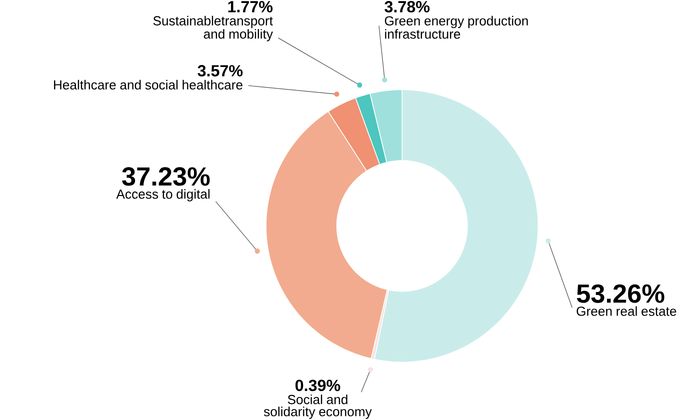 The height and width of the screenshot is (420, 688). Describe the element at coordinates (407, 6) in the screenshot. I see `data-label: 3.78%` at that location.